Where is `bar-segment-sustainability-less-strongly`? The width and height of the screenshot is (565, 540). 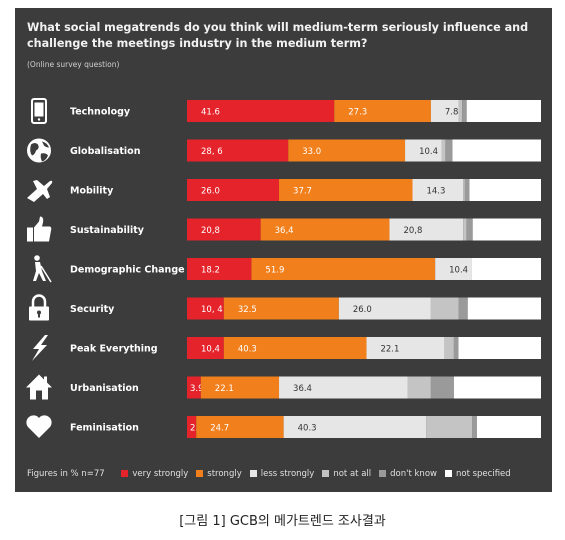
bar-segment-sustainability-less-strongly is located at coordinates (426, 229).